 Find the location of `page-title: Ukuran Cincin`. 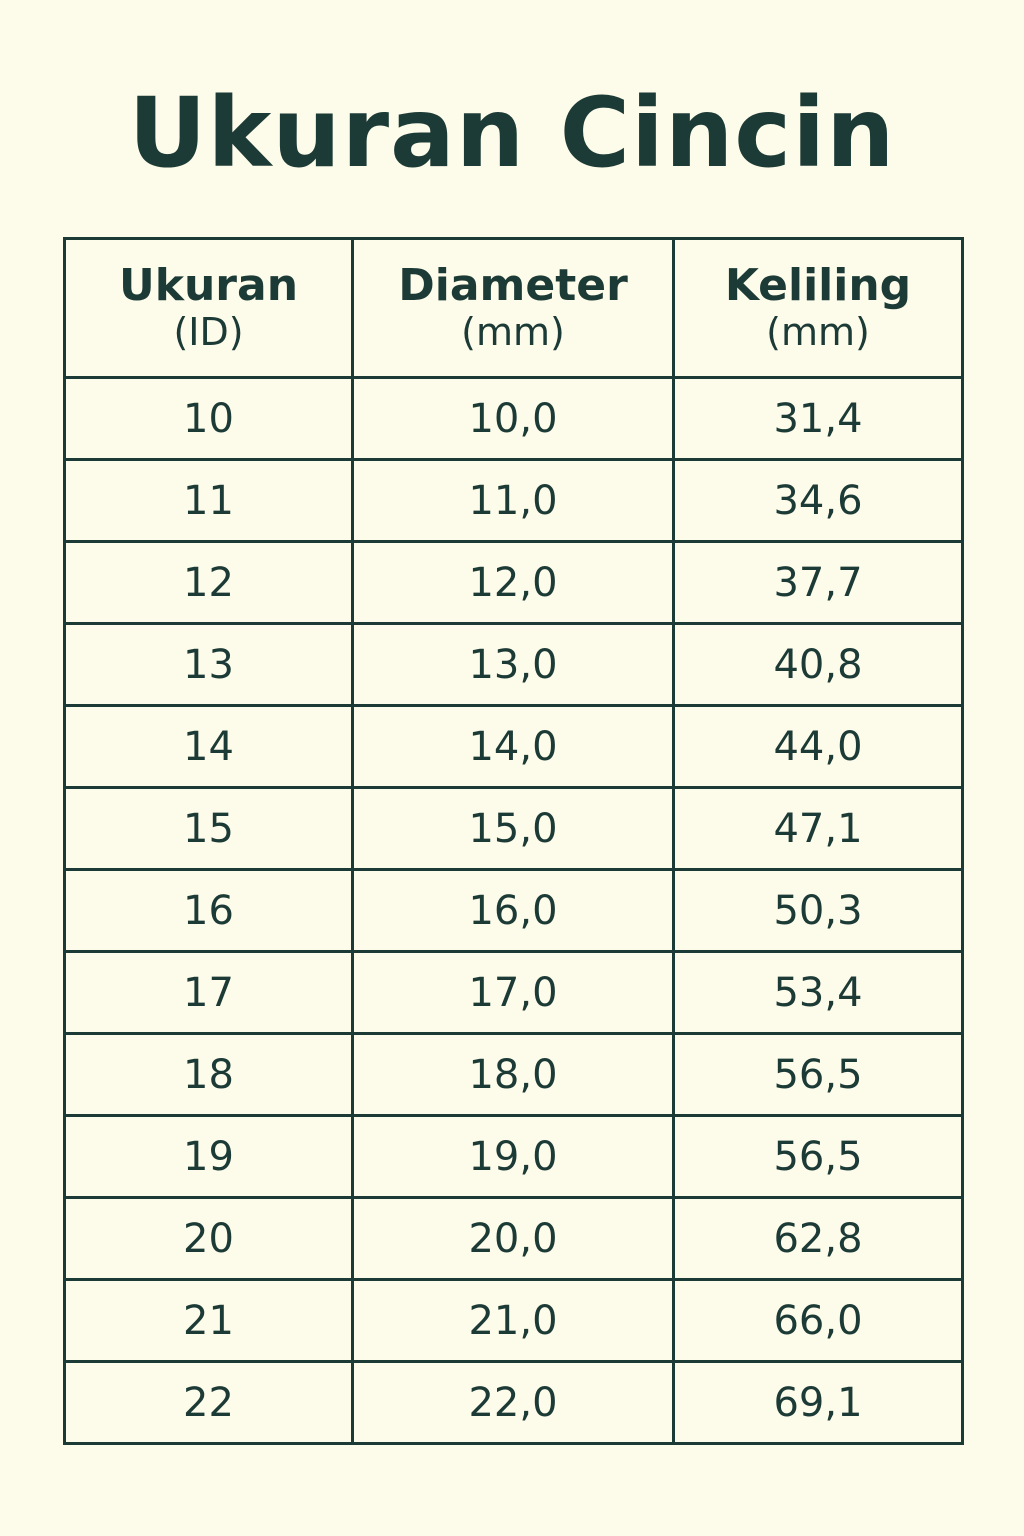

page-title: Ukuran Cincin is located at coordinates (512, 133).